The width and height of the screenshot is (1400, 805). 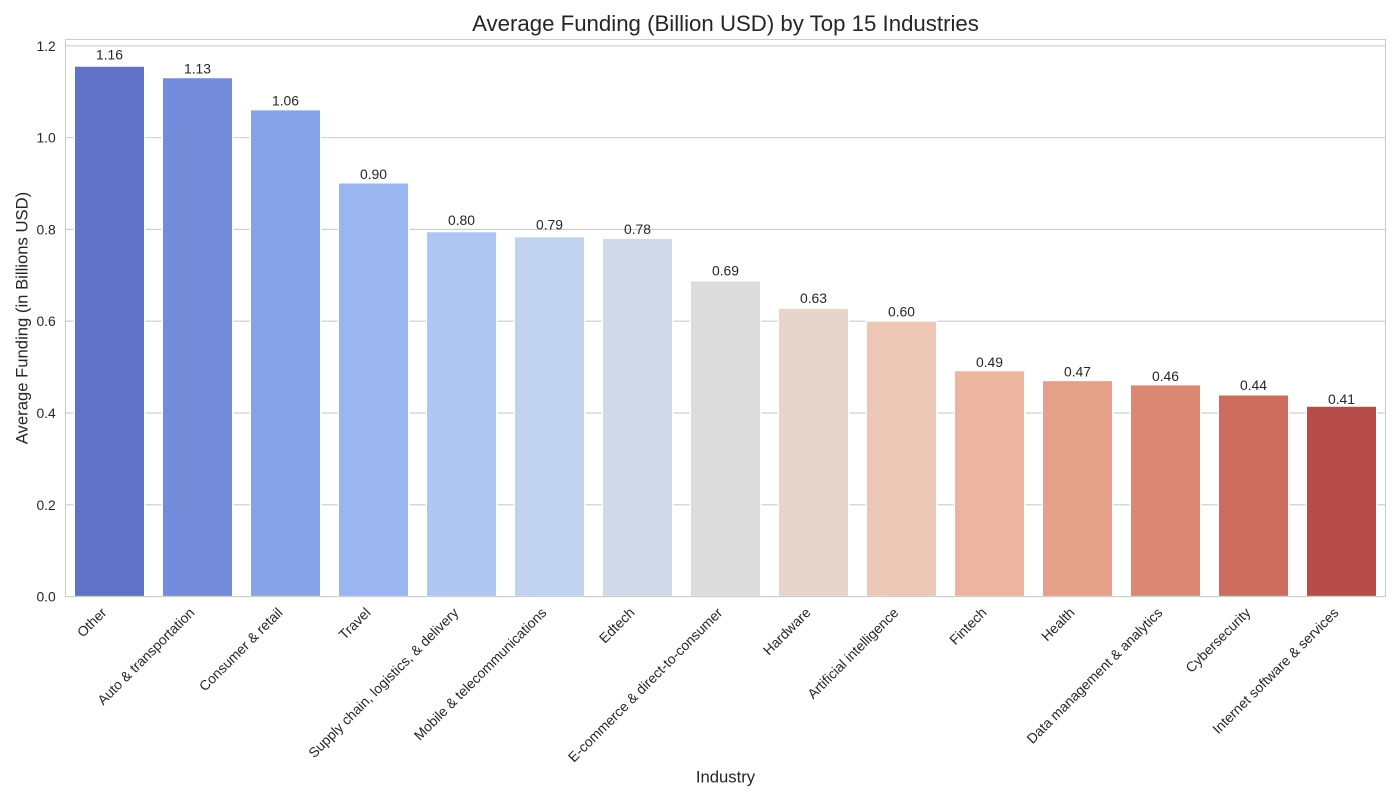 What do you see at coordinates (21, 318) in the screenshot?
I see `svg-text:Average Funding (in Billions U: Average Funding (in Billions USD)` at bounding box center [21, 318].